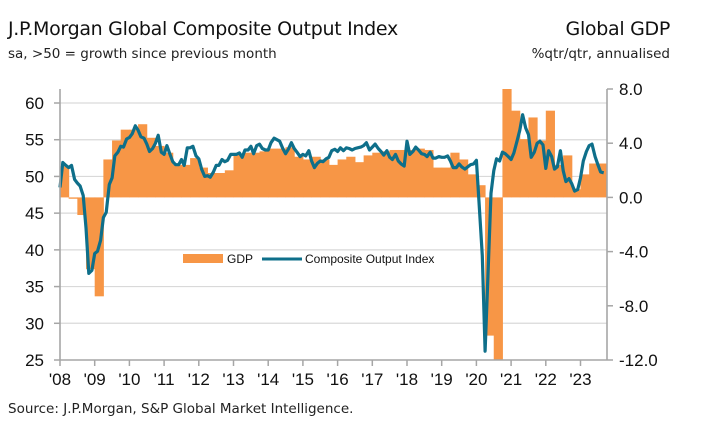  Describe the element at coordinates (618, 29) in the screenshot. I see `right-axis-title: Global GDP` at that location.